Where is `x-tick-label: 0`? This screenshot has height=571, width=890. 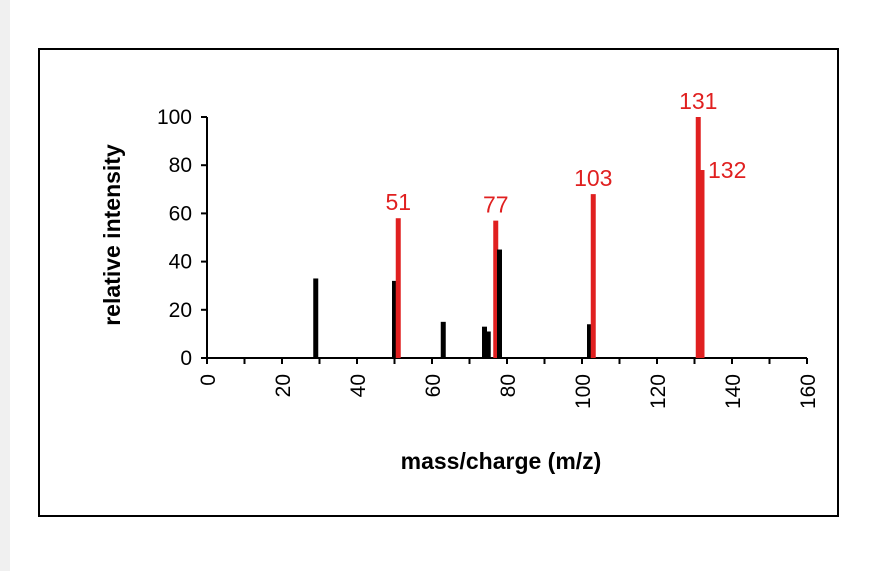 x-tick-label: 0 is located at coordinates (208, 380).